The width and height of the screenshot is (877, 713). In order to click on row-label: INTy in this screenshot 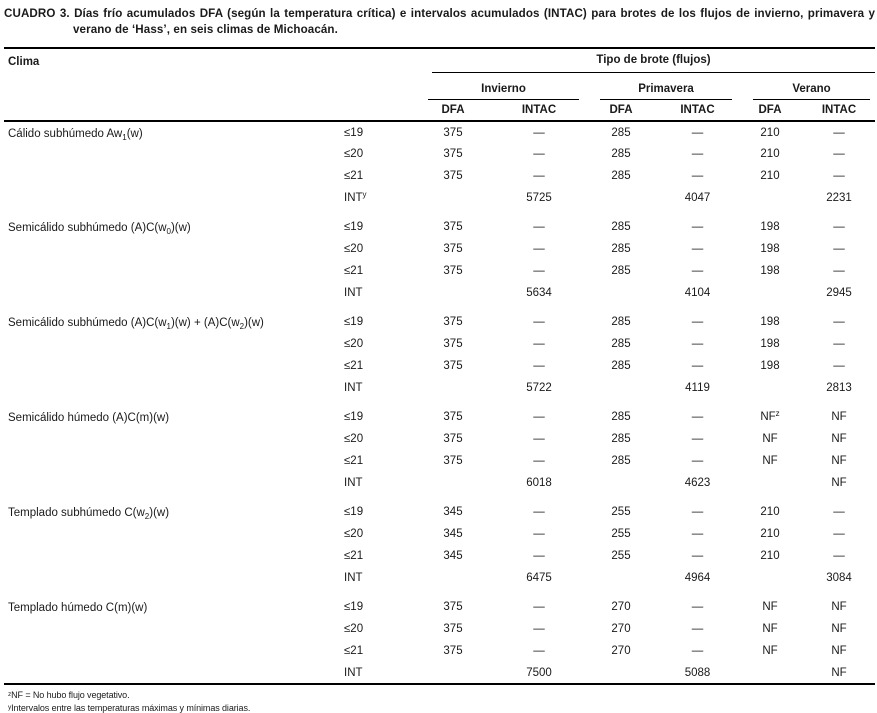, I will do `click(355, 196)`.